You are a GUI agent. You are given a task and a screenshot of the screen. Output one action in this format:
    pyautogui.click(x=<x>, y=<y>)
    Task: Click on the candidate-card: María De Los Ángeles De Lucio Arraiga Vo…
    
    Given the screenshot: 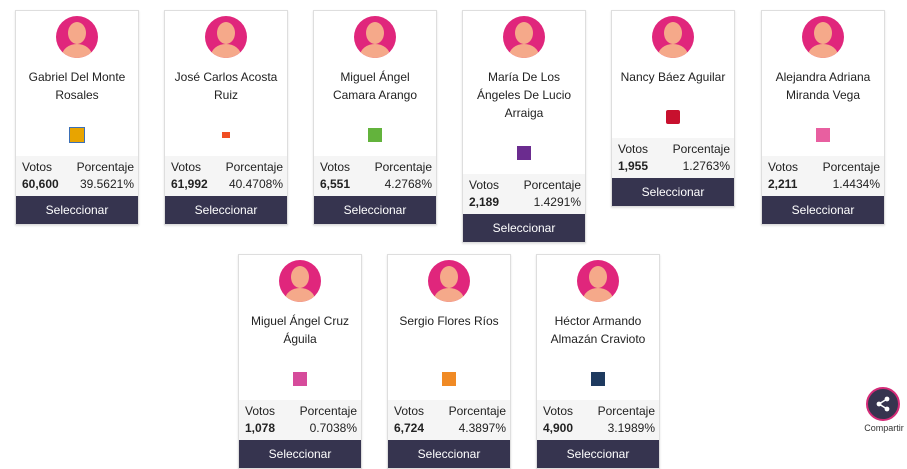 What is the action you would take?
    pyautogui.click(x=524, y=126)
    